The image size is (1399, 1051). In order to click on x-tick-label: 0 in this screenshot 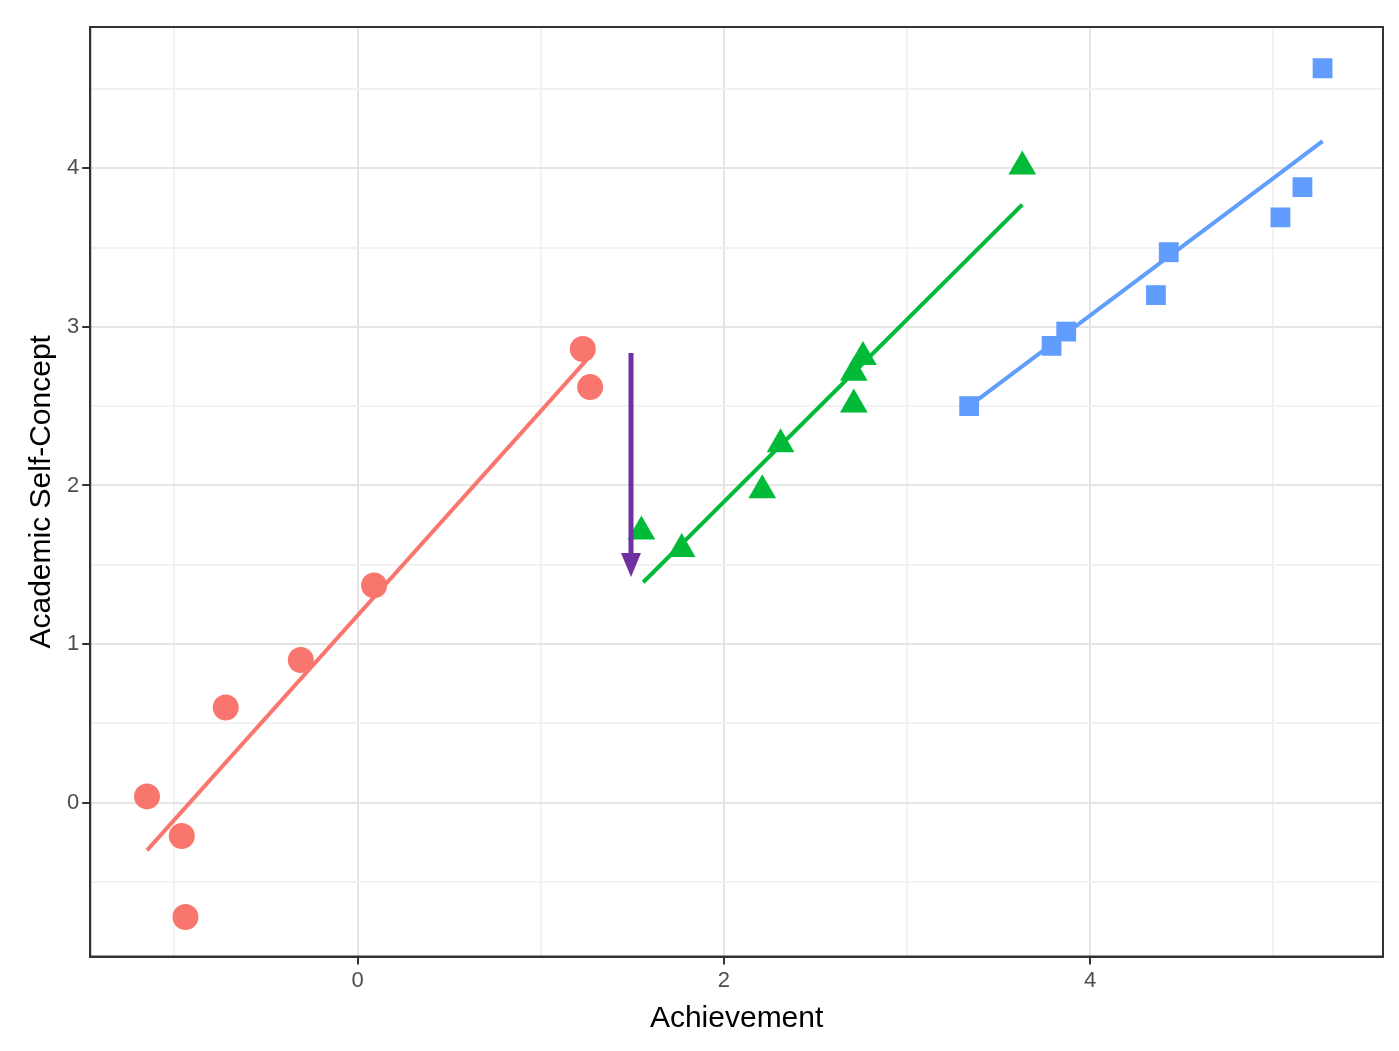, I will do `click(357, 979)`.